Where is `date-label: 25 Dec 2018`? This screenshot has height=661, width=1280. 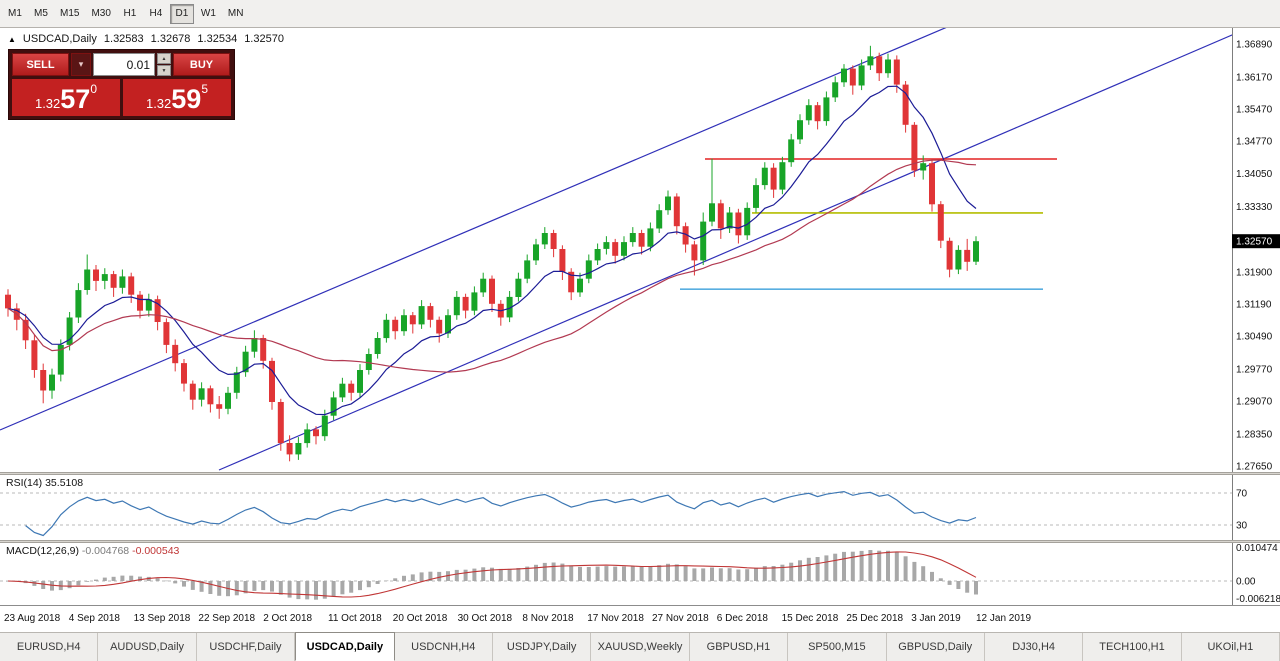
date-label: 25 Dec 2018 is located at coordinates (875, 618).